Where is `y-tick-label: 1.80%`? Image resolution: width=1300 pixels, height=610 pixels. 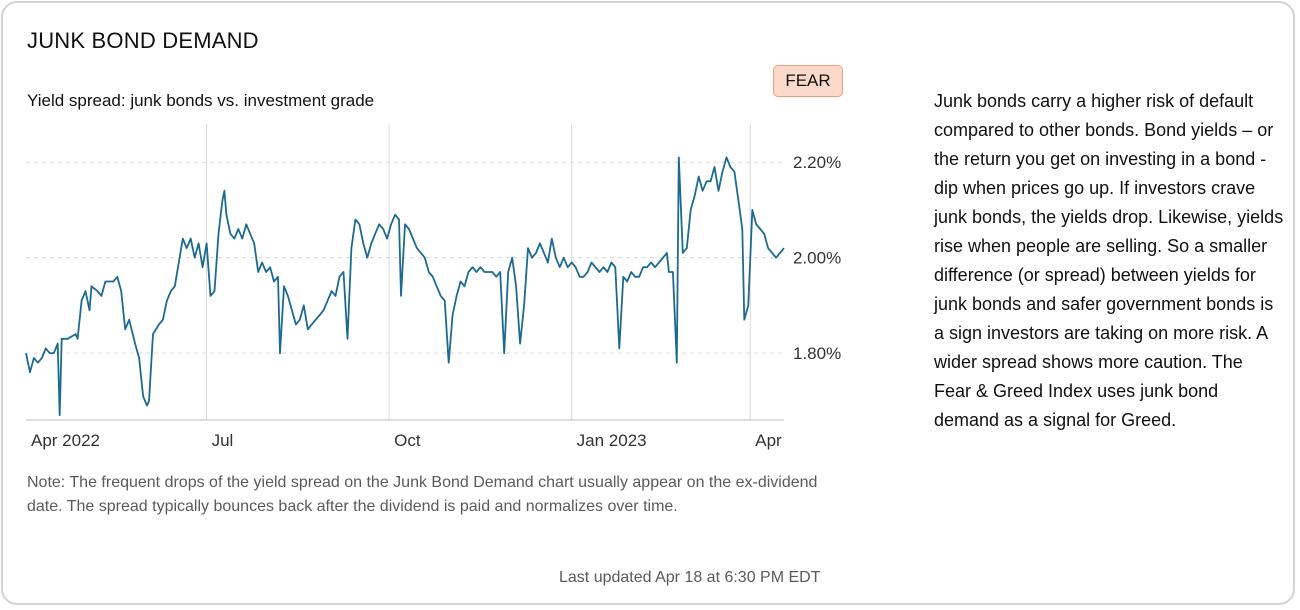 y-tick-label: 1.80% is located at coordinates (817, 353).